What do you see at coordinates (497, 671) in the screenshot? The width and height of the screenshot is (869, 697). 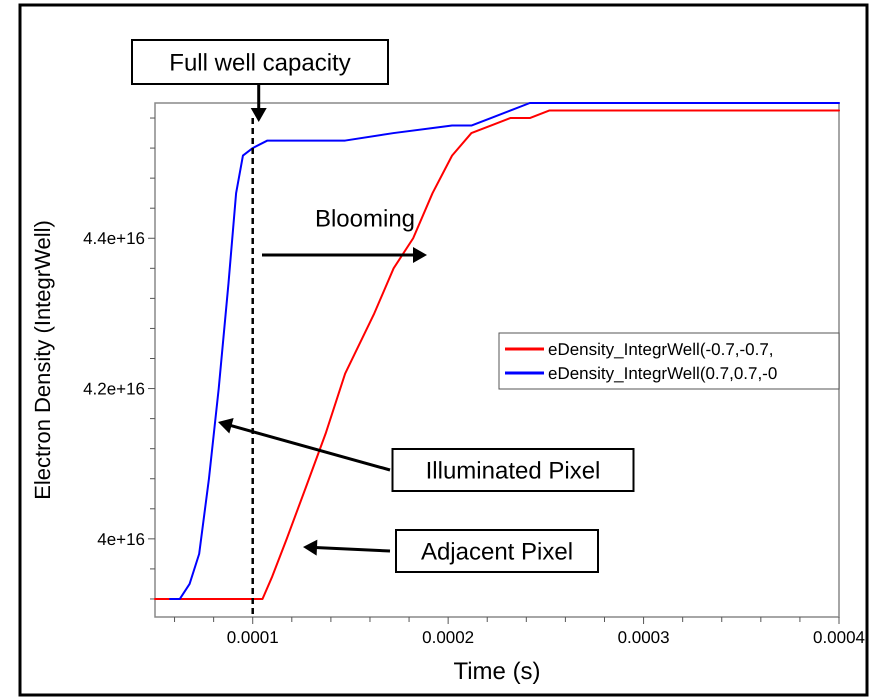 I see `x-axis-title: Time (s)` at bounding box center [497, 671].